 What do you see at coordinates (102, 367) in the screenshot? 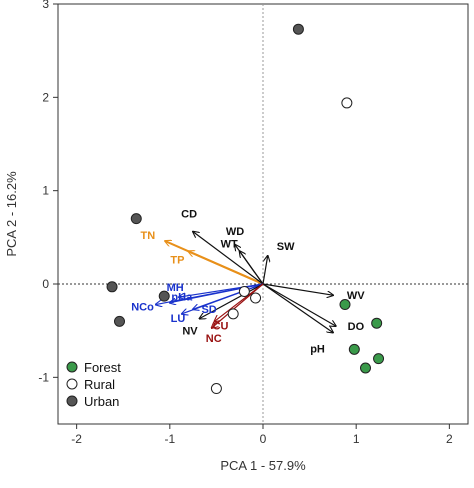
I see `legend-label-forest: Forest` at bounding box center [102, 367].